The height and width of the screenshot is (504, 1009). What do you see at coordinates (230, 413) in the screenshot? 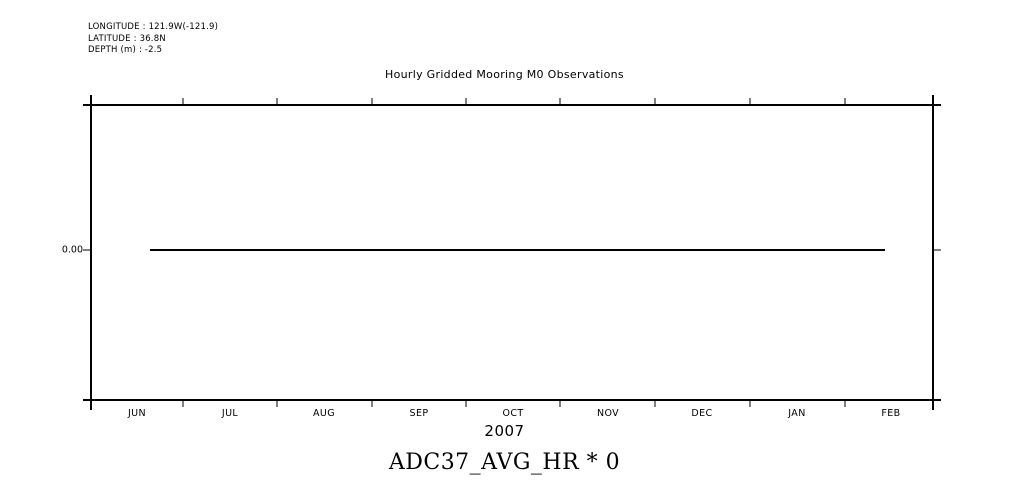
I see `x-tick-label-jul: JUL` at bounding box center [230, 413].